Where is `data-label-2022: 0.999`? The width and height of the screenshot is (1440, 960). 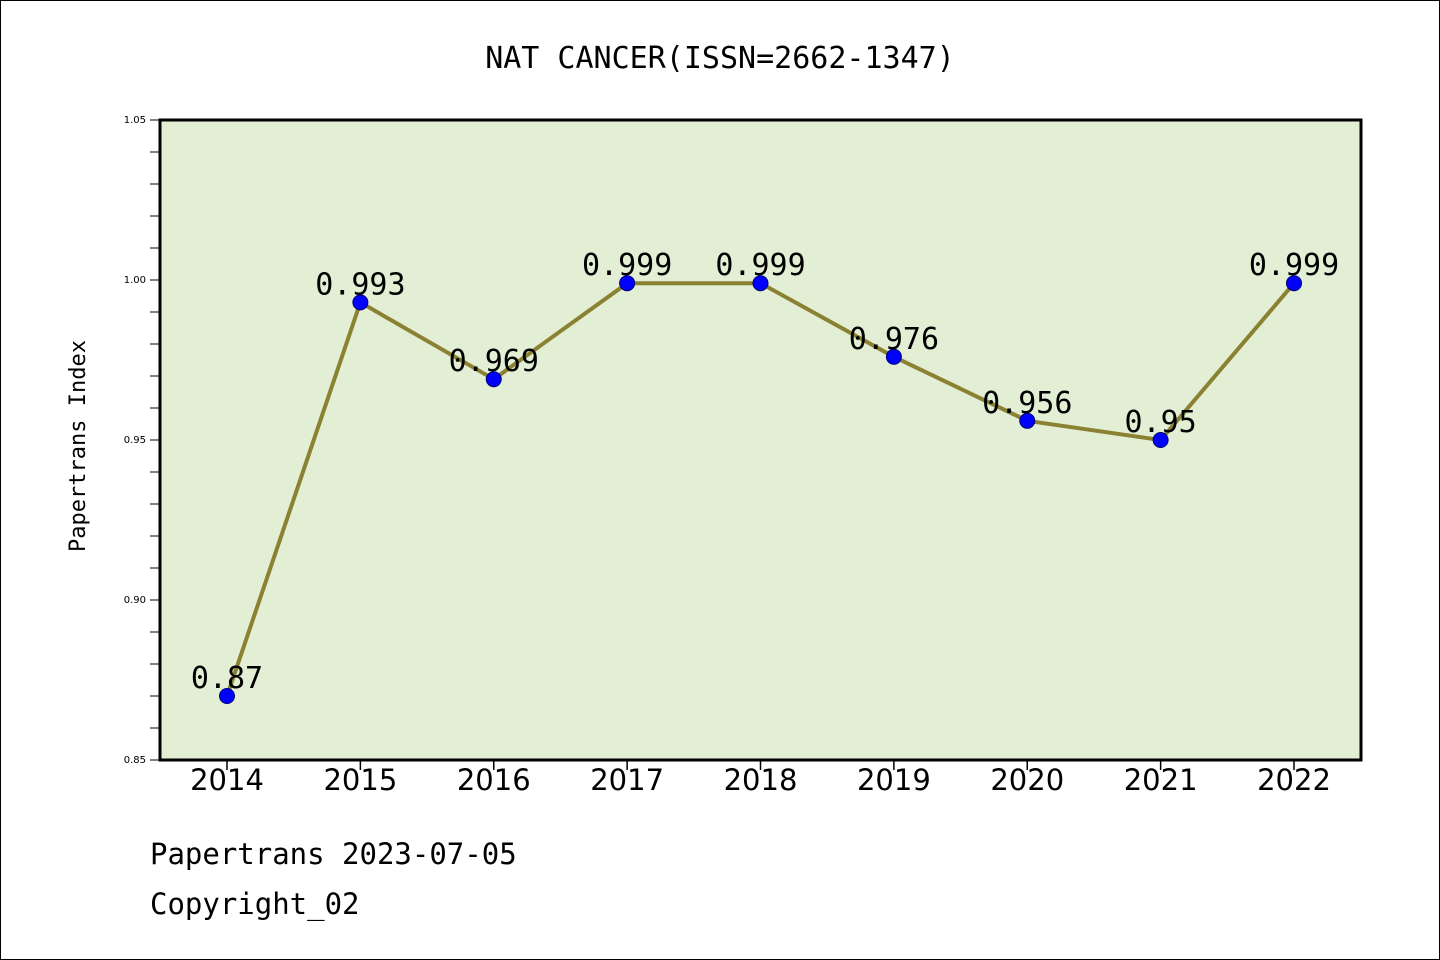
data-label-2022: 0.999 is located at coordinates (1294, 265).